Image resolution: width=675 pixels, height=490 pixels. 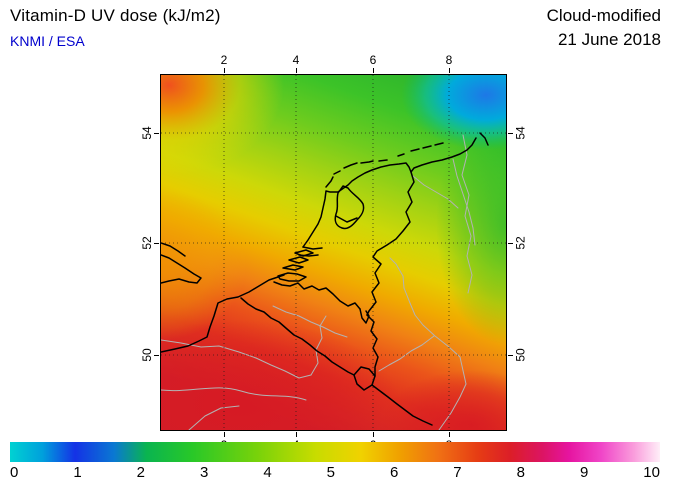 I want to click on colorbar-tick-label: 8, so click(x=520, y=472).